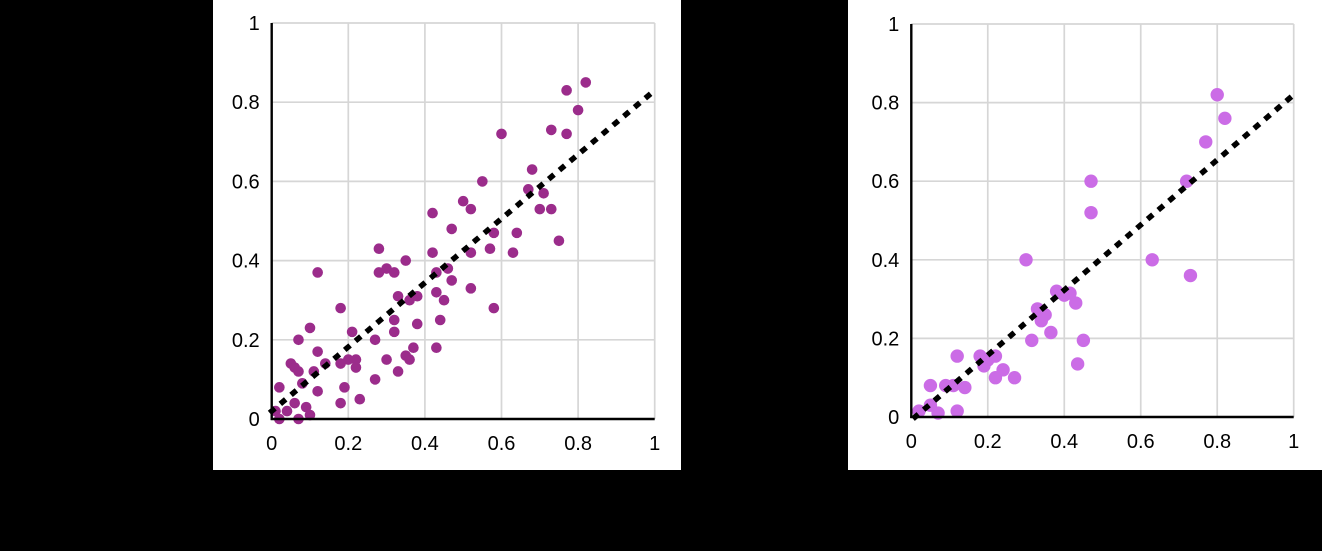 This screenshot has height=551, width=1322. Describe the element at coordinates (271, 444) in the screenshot. I see `x-axis-tick-label: 0` at that location.